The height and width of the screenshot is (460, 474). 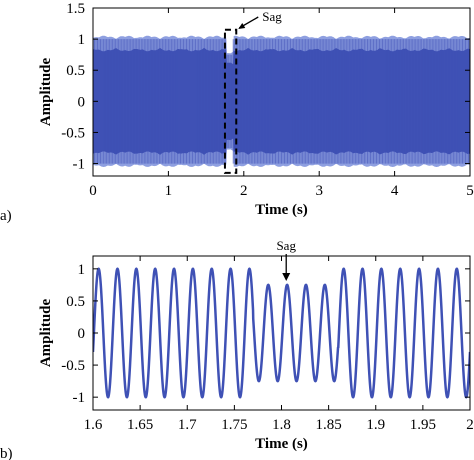 What do you see at coordinates (75, 9) in the screenshot?
I see `y-tick-label: 1.5` at bounding box center [75, 9].